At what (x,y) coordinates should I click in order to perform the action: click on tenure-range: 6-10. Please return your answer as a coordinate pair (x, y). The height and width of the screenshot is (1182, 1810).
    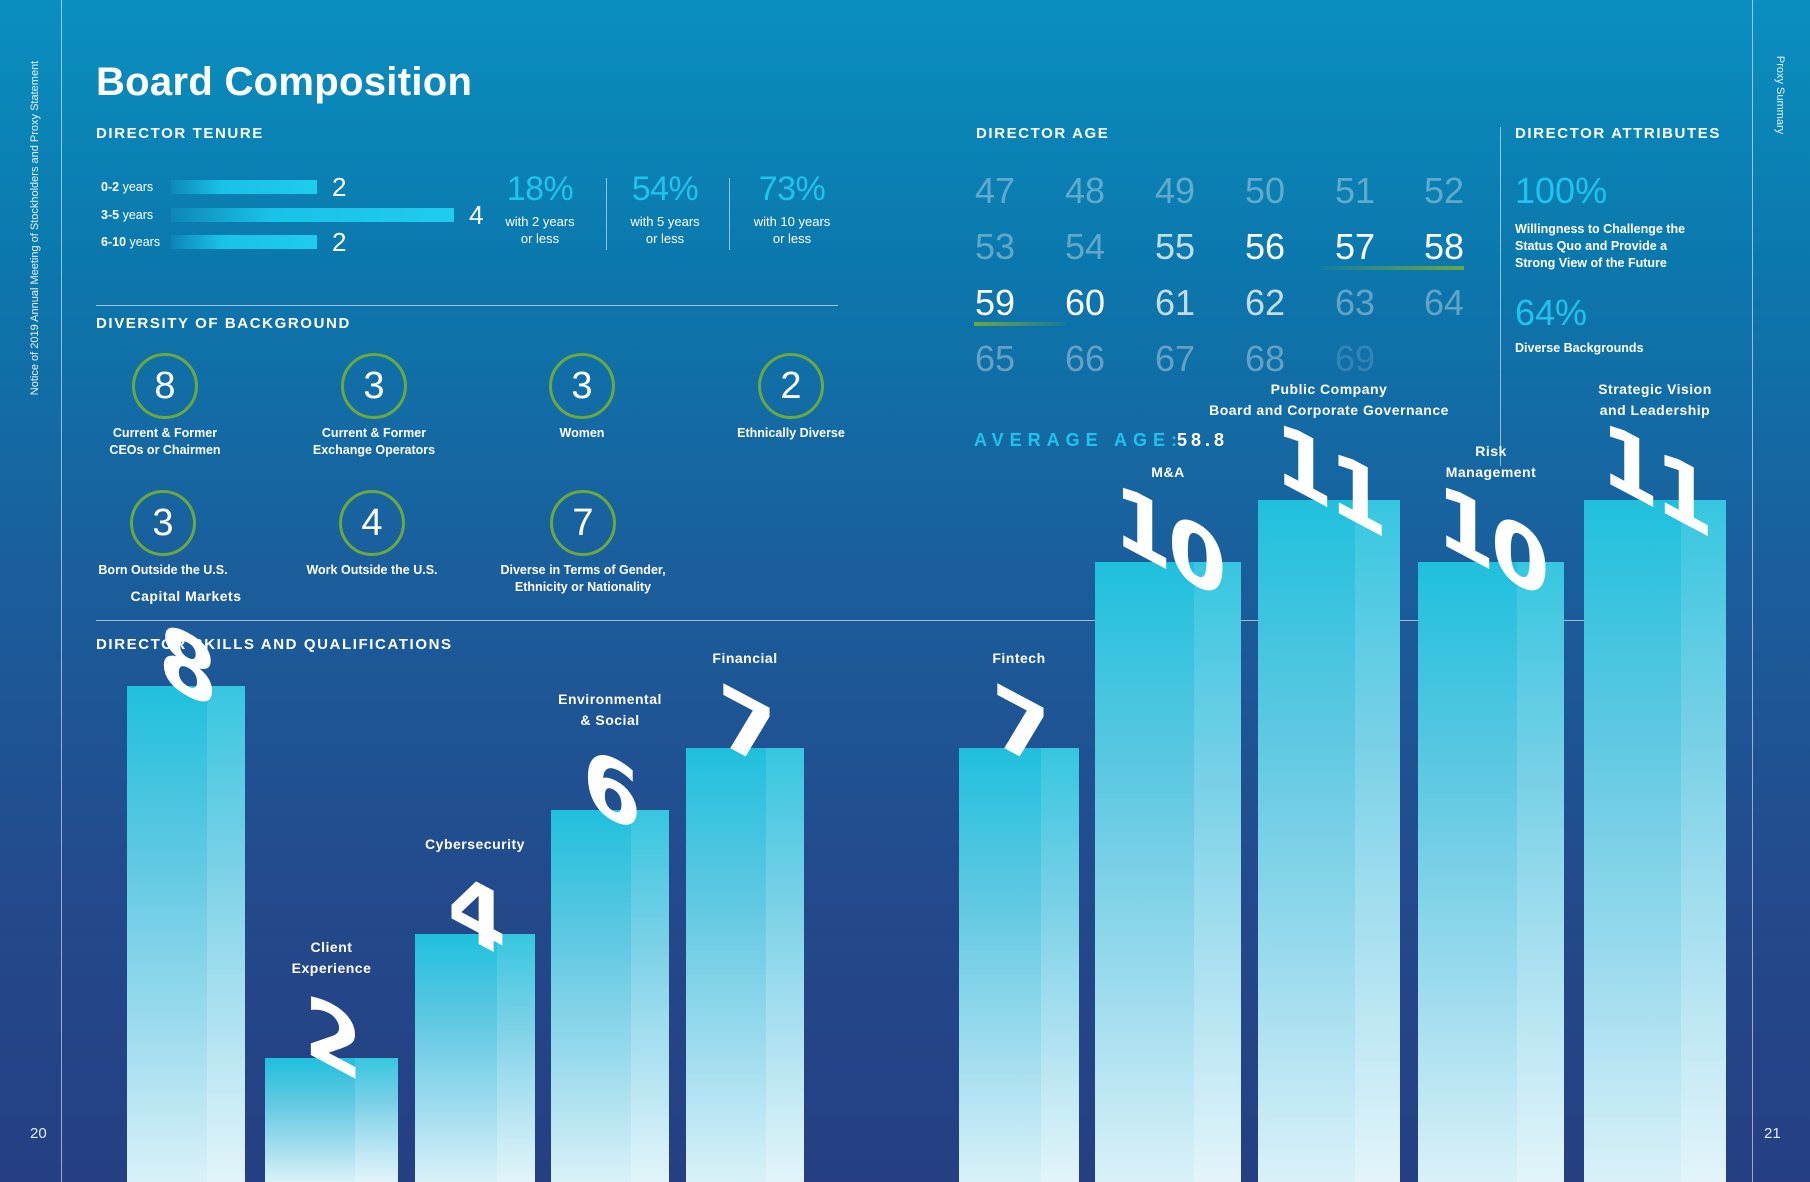
    Looking at the image, I should click on (114, 242).